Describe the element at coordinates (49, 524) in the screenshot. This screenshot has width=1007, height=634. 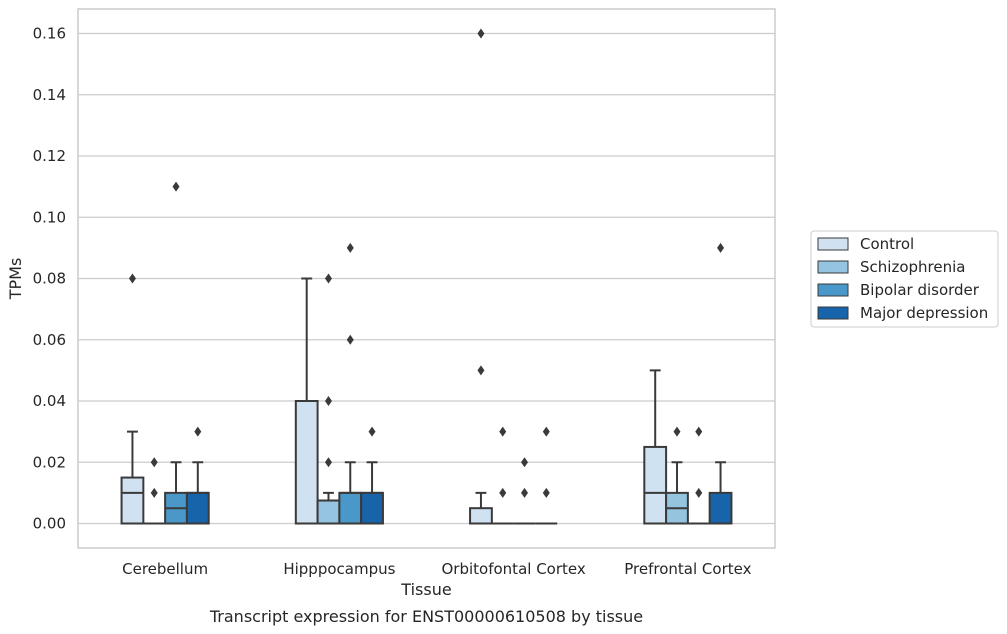
I see `y-tick-label: 0.00` at that location.